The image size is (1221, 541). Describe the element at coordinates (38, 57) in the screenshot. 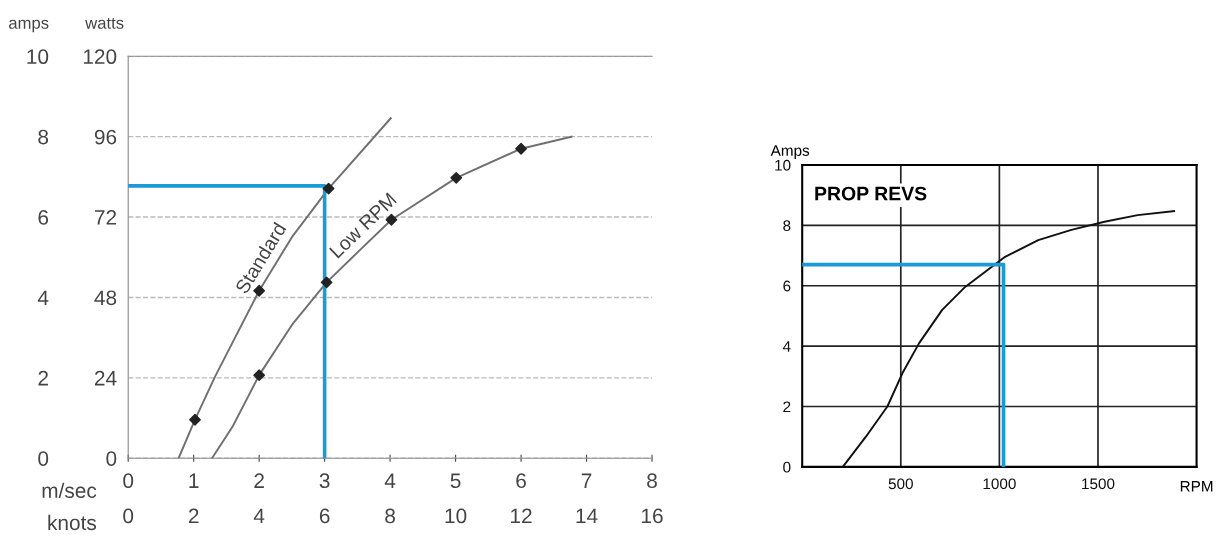

I see `y2-tick-label: 10` at that location.